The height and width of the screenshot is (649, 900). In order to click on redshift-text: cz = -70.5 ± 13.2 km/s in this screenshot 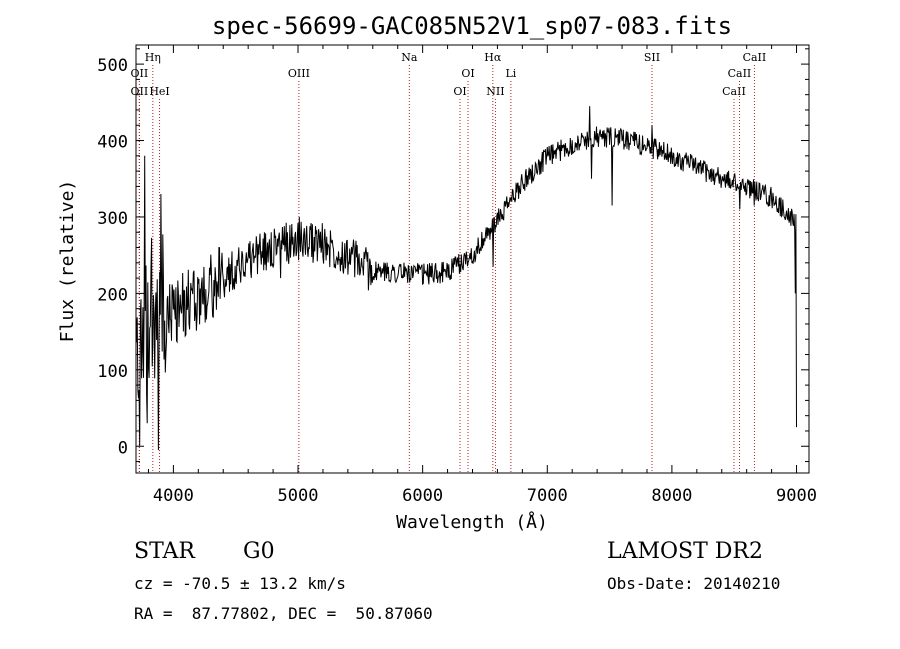, I will do `click(240, 583)`.